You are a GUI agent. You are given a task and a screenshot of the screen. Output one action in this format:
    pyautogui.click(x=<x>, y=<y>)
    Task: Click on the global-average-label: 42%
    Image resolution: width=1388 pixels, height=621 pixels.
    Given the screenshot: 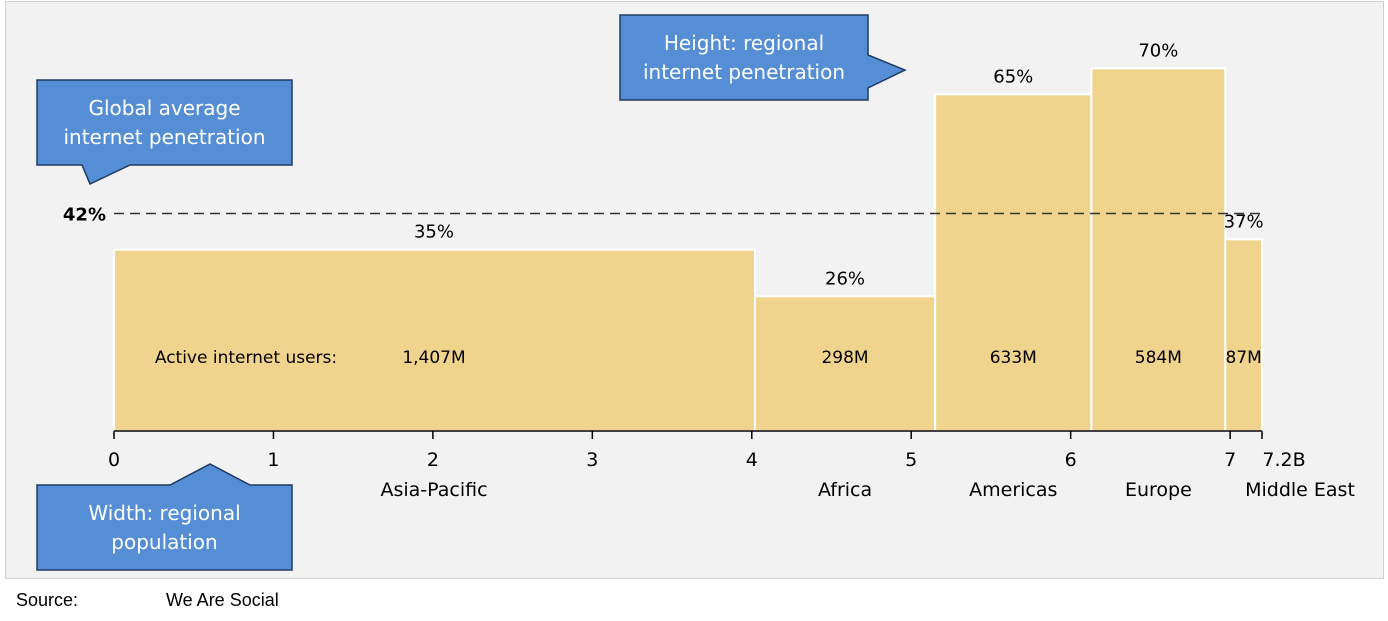 What is the action you would take?
    pyautogui.click(x=84, y=214)
    